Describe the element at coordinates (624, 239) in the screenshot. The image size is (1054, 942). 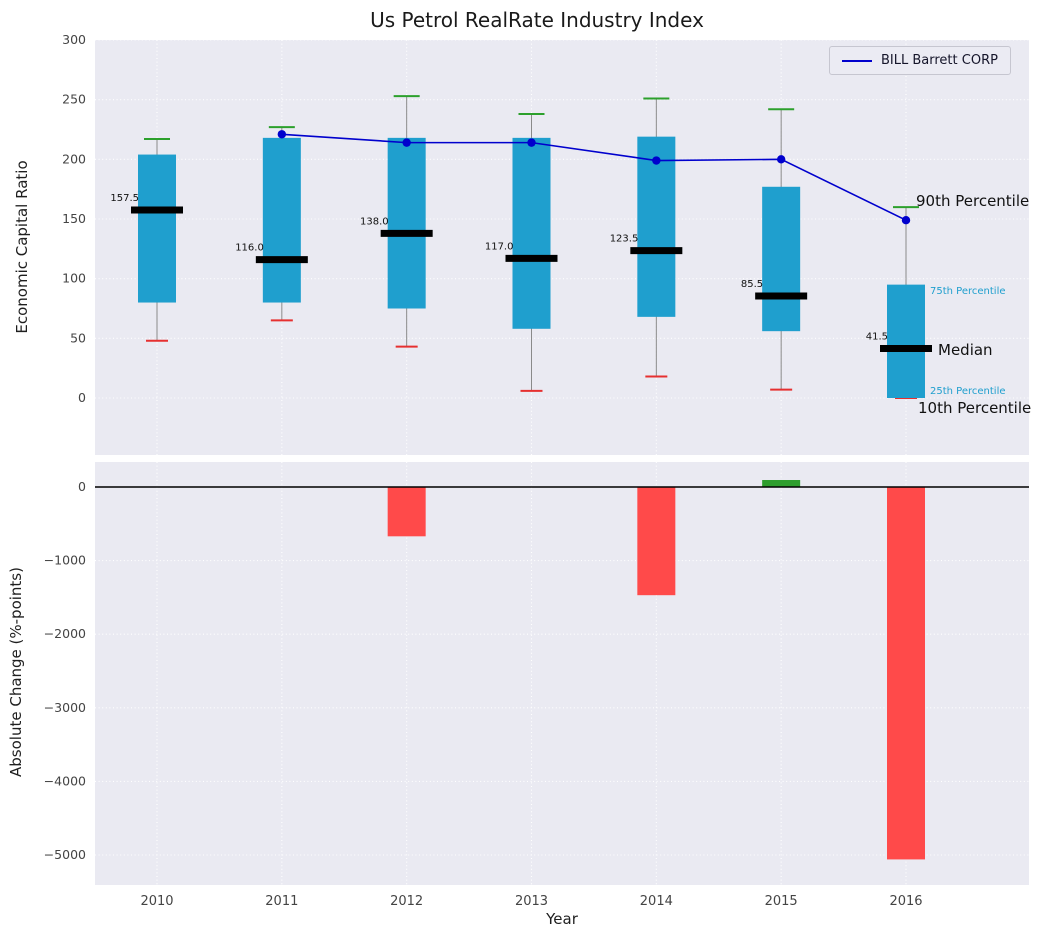
I see `median-value-label: 123.5` at that location.